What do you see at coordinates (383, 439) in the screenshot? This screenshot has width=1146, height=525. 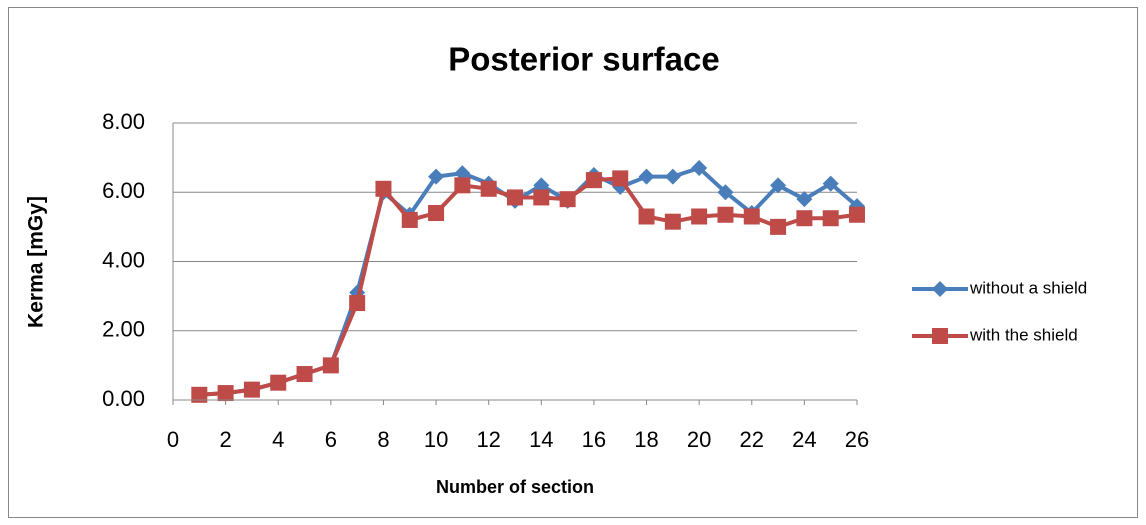 I see `x-tick-label: 8` at bounding box center [383, 439].